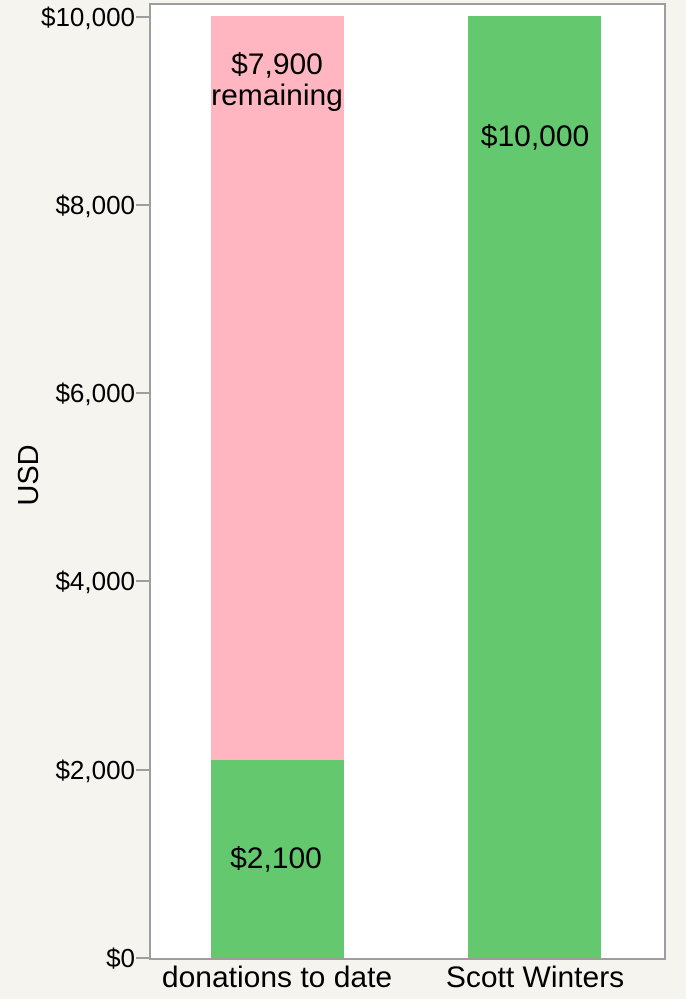 This screenshot has height=999, width=686. I want to click on label-remaining-line1: $7,900, so click(277, 64).